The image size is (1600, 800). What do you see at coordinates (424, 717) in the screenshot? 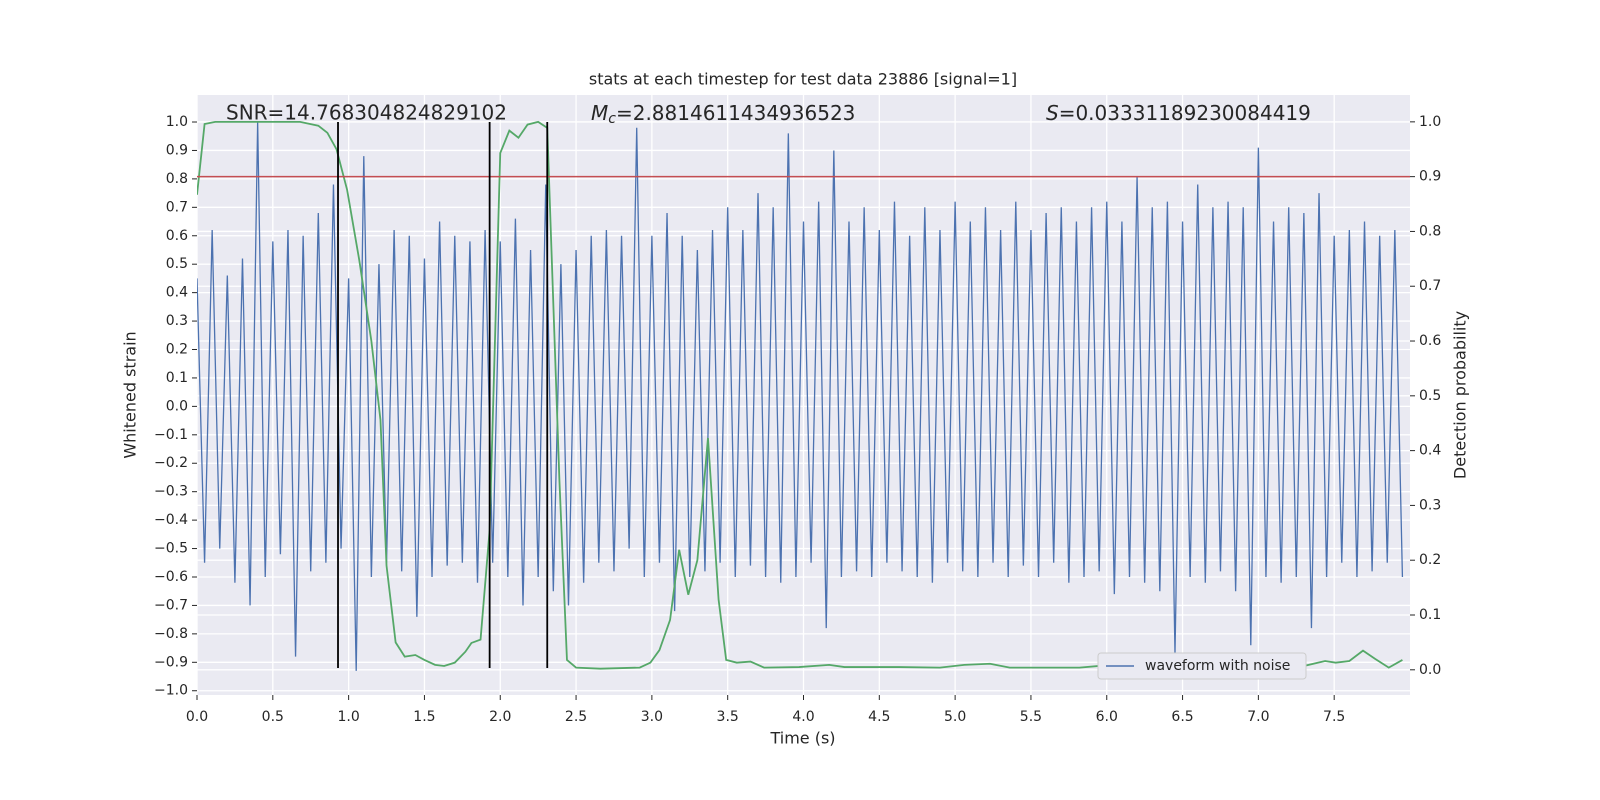
I see `x-tick-label: 1.5` at bounding box center [424, 717].